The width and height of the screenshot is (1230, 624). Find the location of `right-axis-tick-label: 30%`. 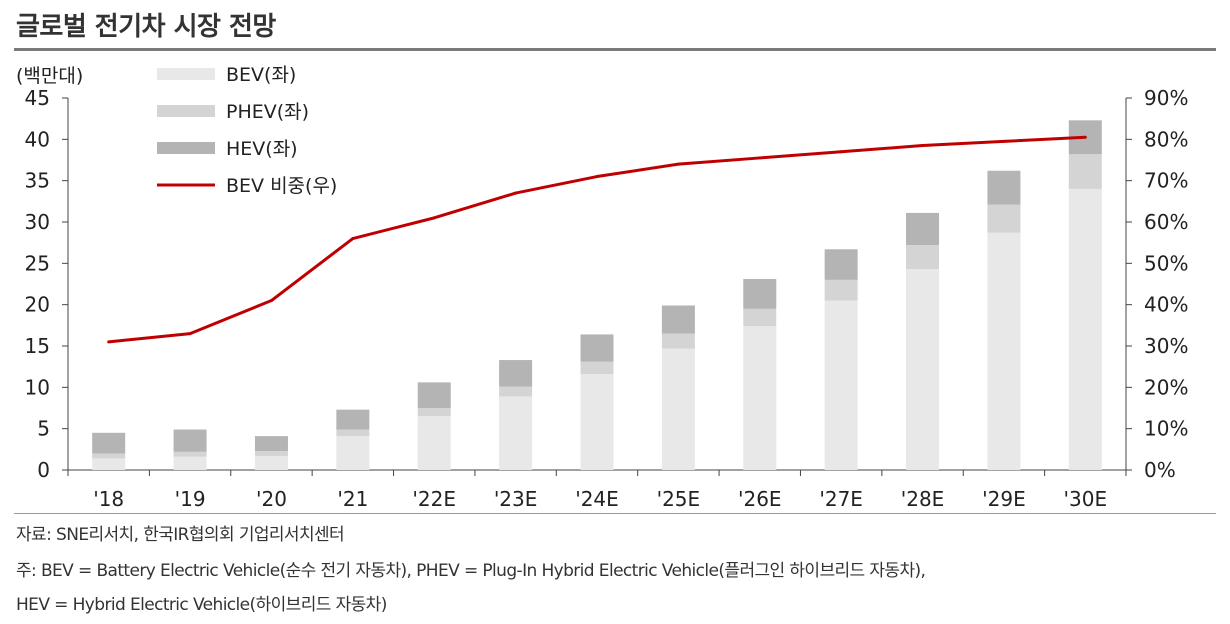

right-axis-tick-label: 30% is located at coordinates (1166, 346).